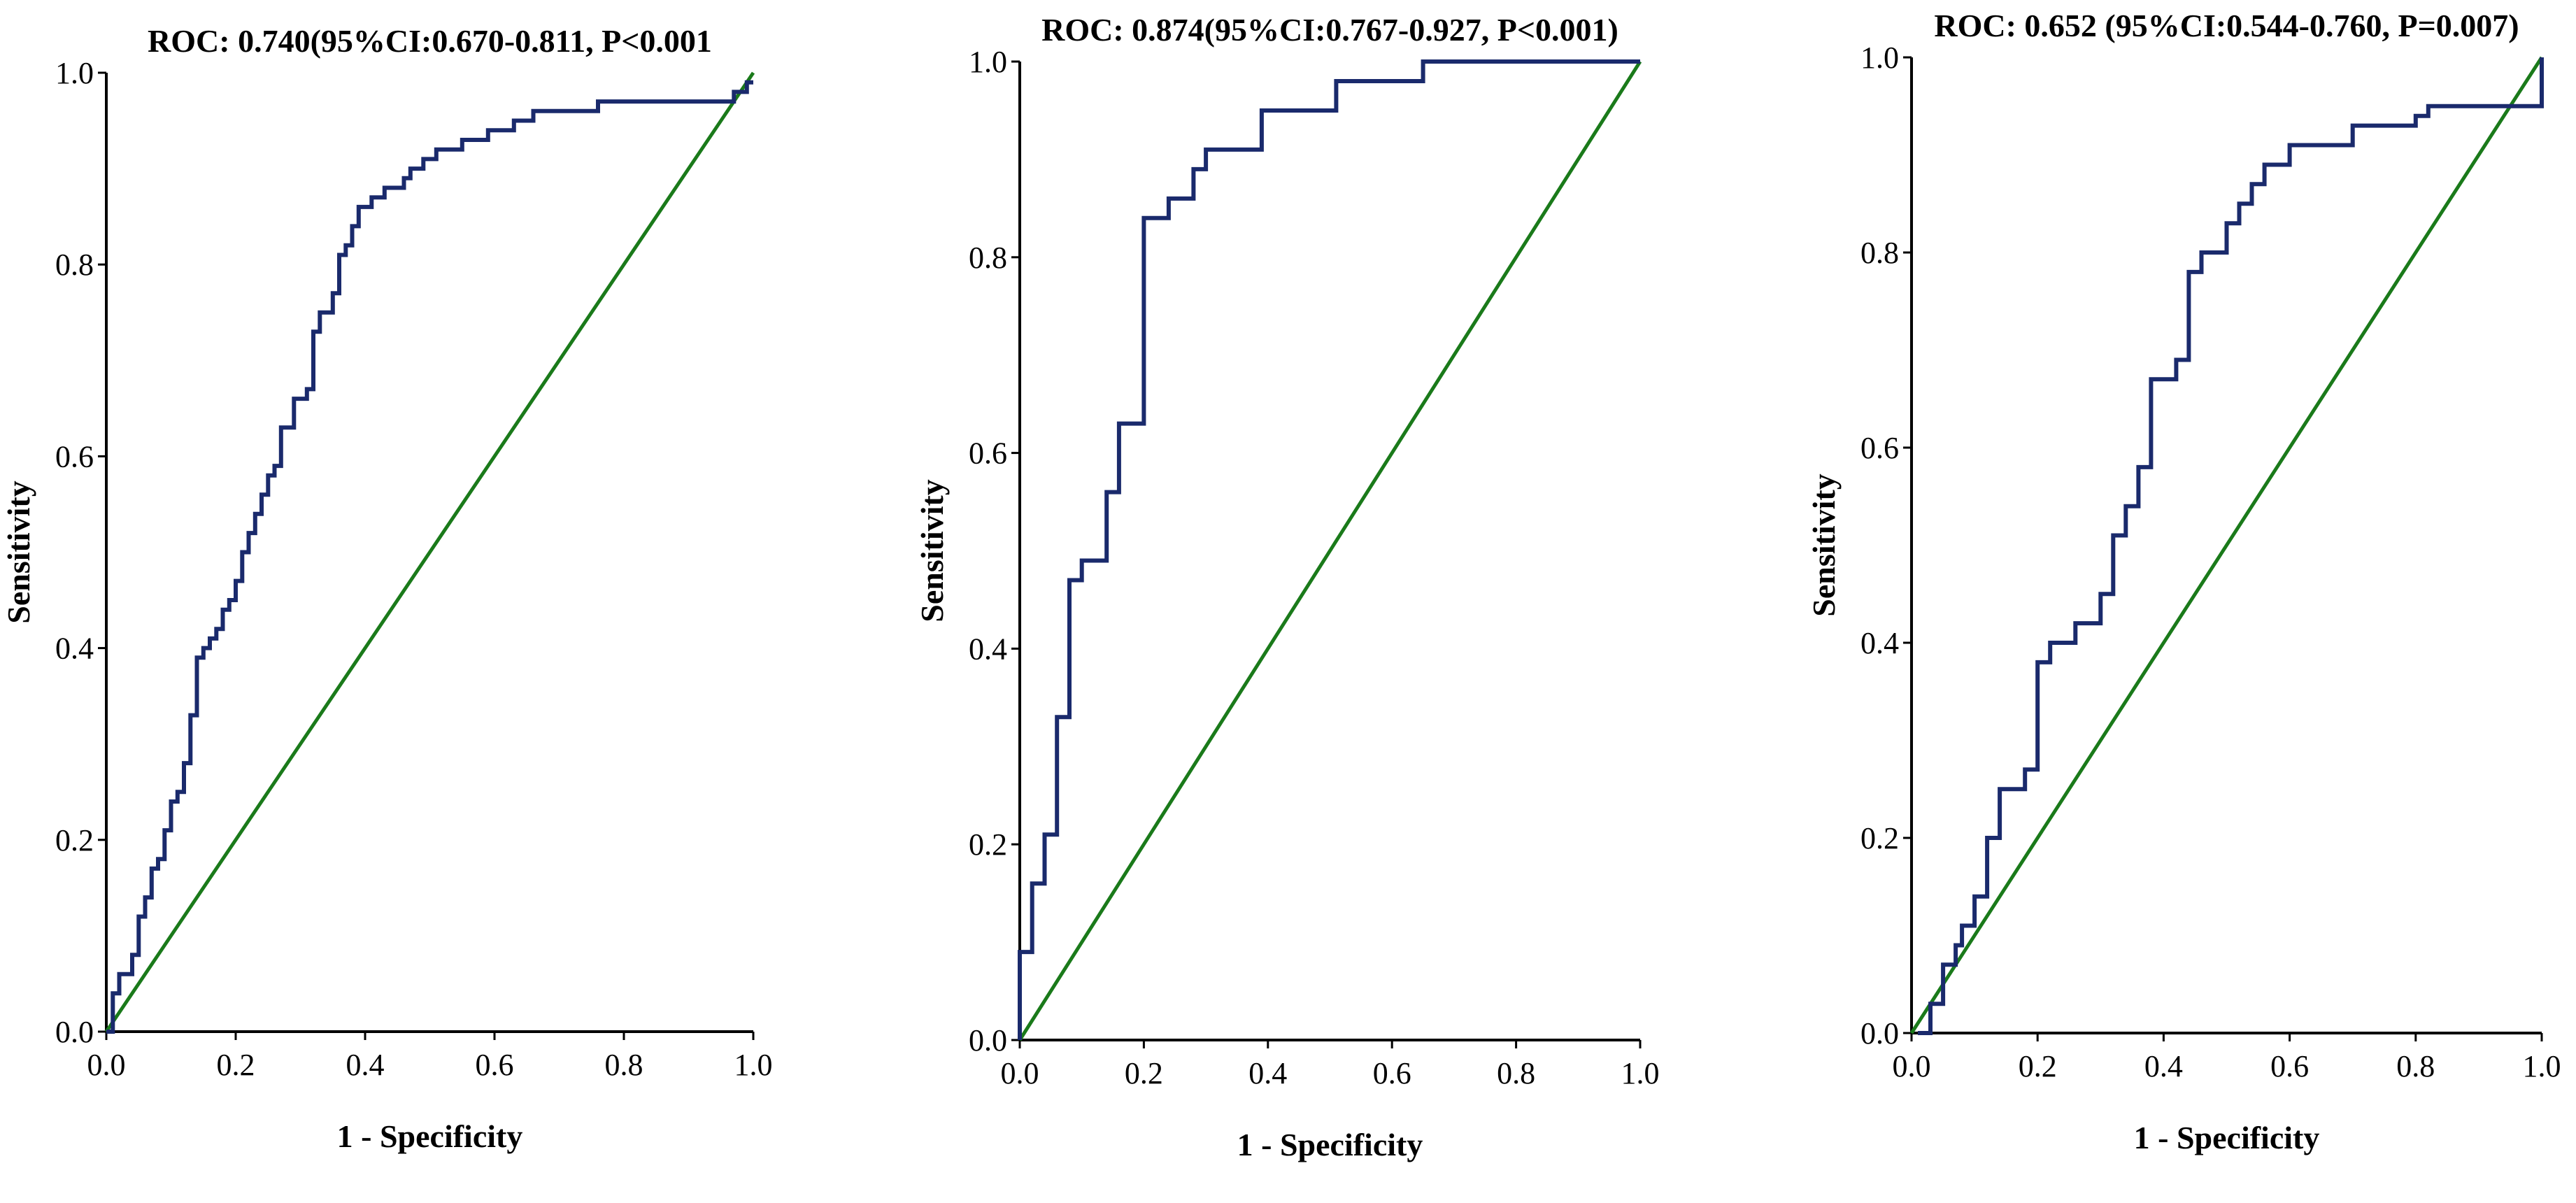  I want to click on chart2-x-tick-label: 0.4, so click(1267, 1073).